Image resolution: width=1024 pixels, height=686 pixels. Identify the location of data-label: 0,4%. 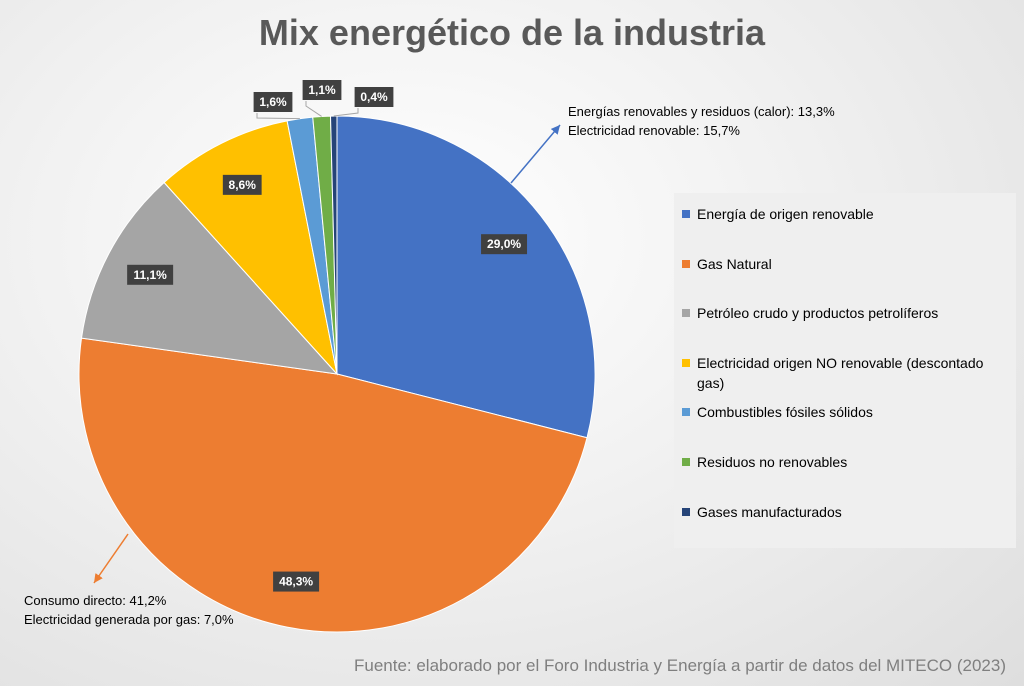
(374, 97).